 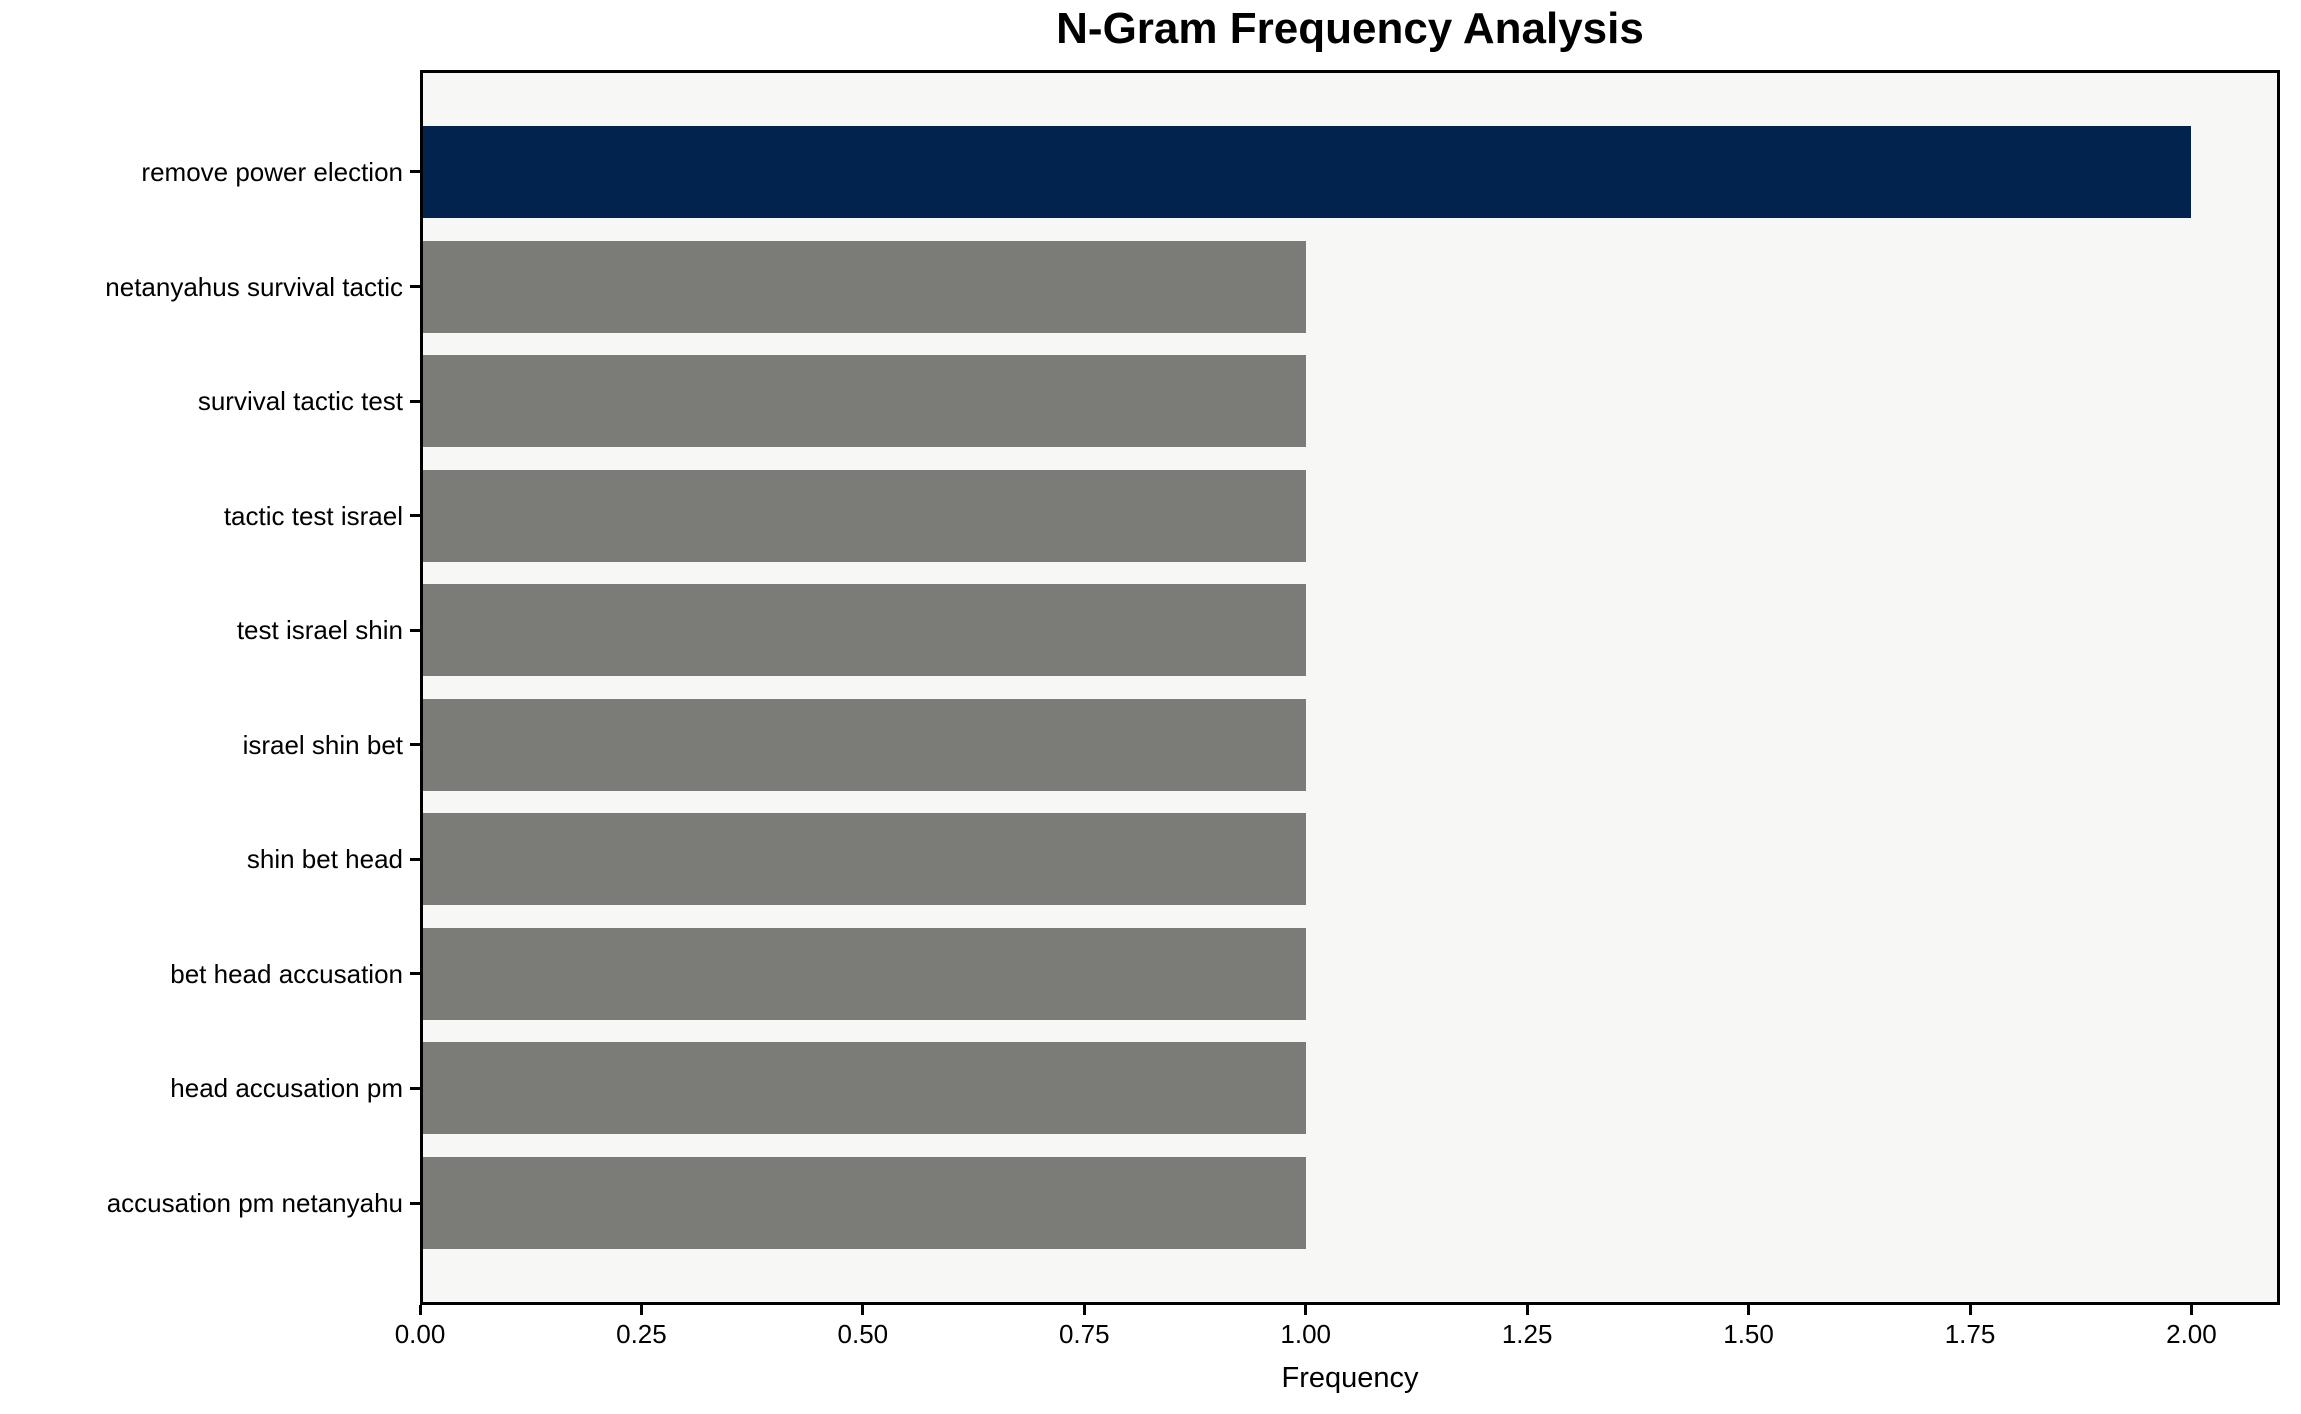 What do you see at coordinates (863, 286) in the screenshot?
I see `bar-netanyahus-survival-tactic` at bounding box center [863, 286].